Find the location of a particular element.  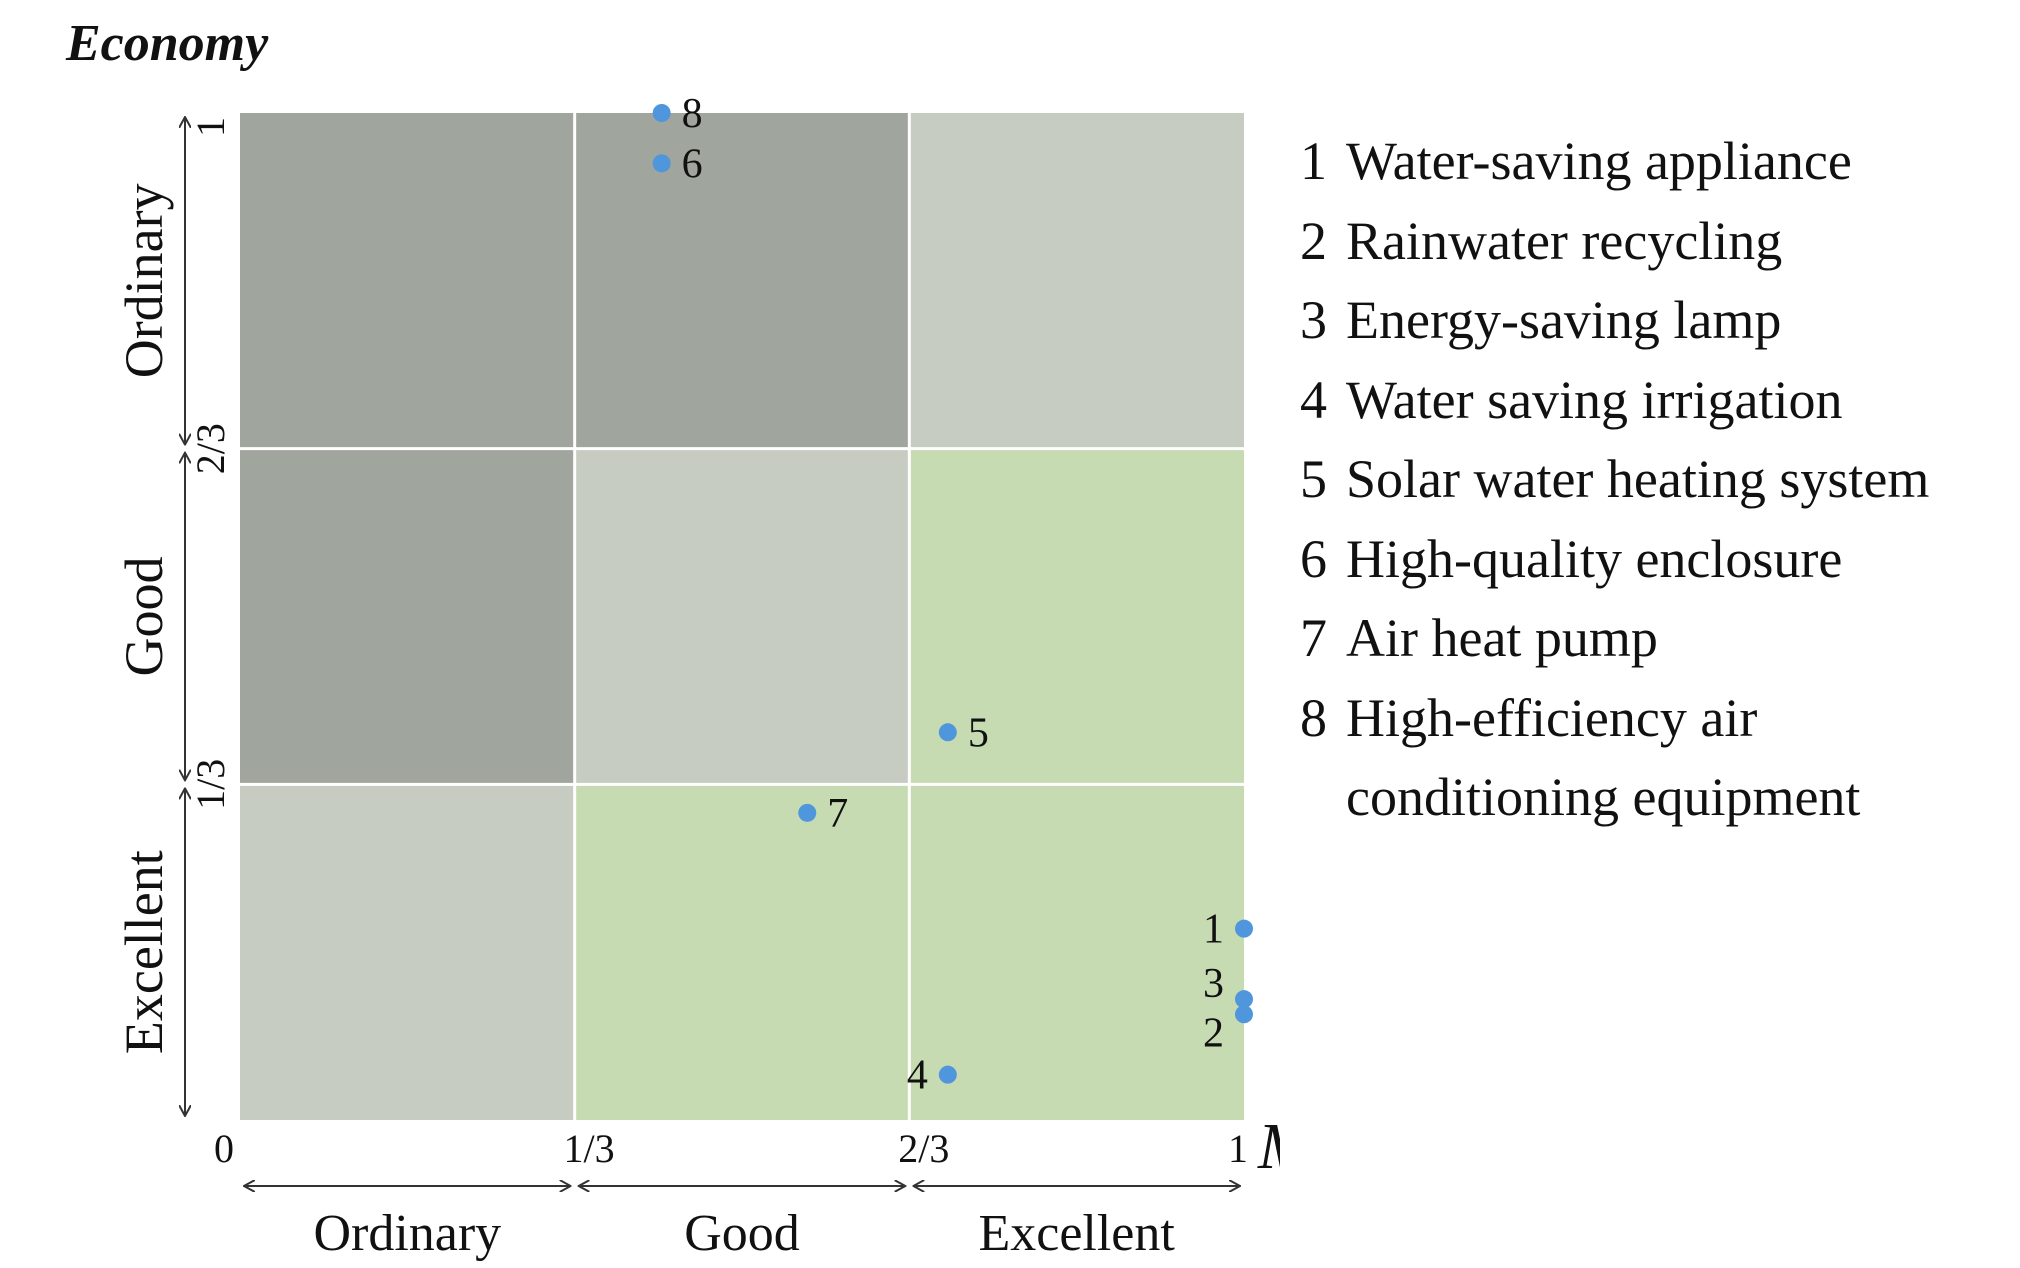

legend-item-label: Rainwater recycling is located at coordinates (1564, 240).